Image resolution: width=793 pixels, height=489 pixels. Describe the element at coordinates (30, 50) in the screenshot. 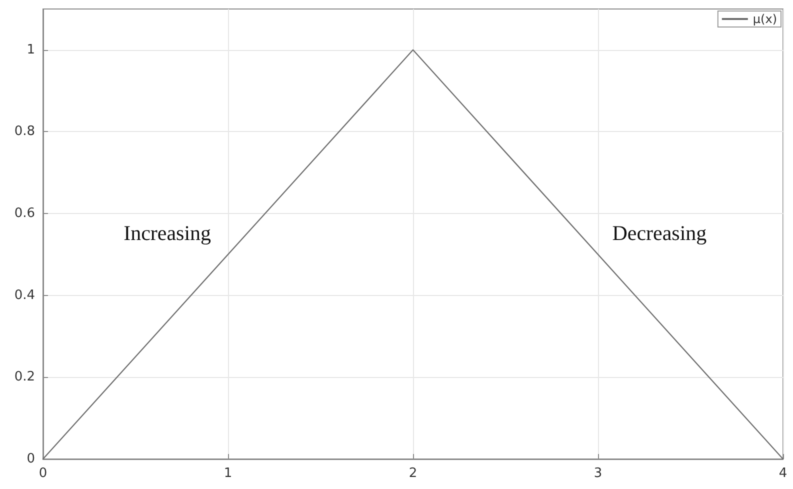

I see `y-tick-label: 1` at that location.